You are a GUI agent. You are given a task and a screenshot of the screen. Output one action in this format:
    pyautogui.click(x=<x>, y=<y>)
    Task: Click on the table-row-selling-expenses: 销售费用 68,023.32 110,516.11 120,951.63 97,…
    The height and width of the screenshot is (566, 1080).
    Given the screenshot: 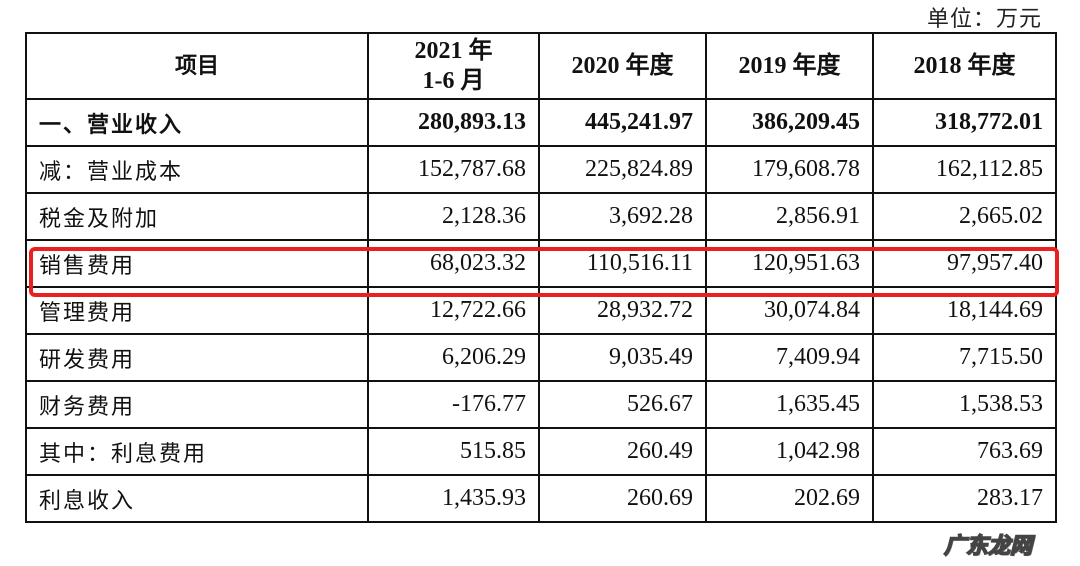 What is the action you would take?
    pyautogui.click(x=541, y=263)
    